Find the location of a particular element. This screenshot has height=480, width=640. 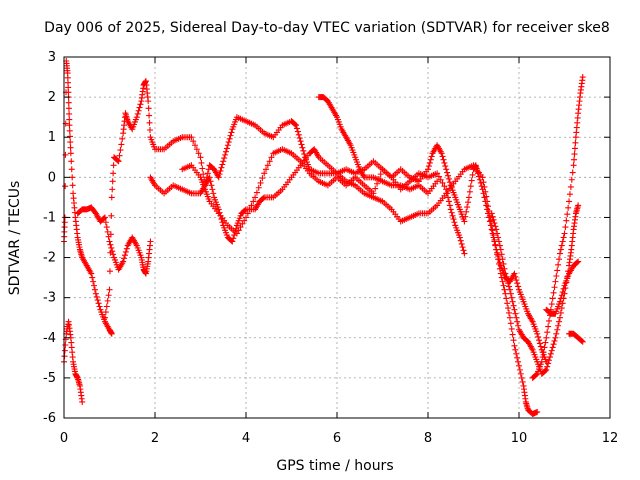

y-tick-label: 2 is located at coordinates (52, 97).